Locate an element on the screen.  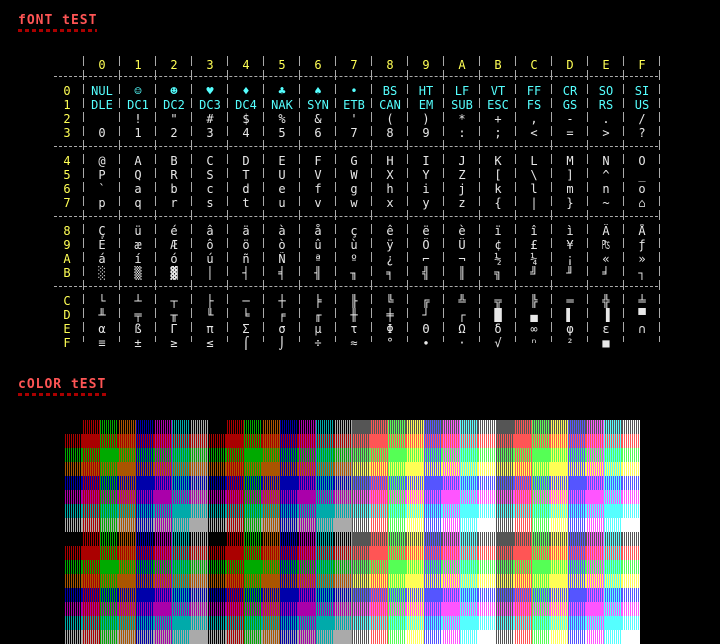
char-cell-04: ♦ is located at coordinates (246, 91).